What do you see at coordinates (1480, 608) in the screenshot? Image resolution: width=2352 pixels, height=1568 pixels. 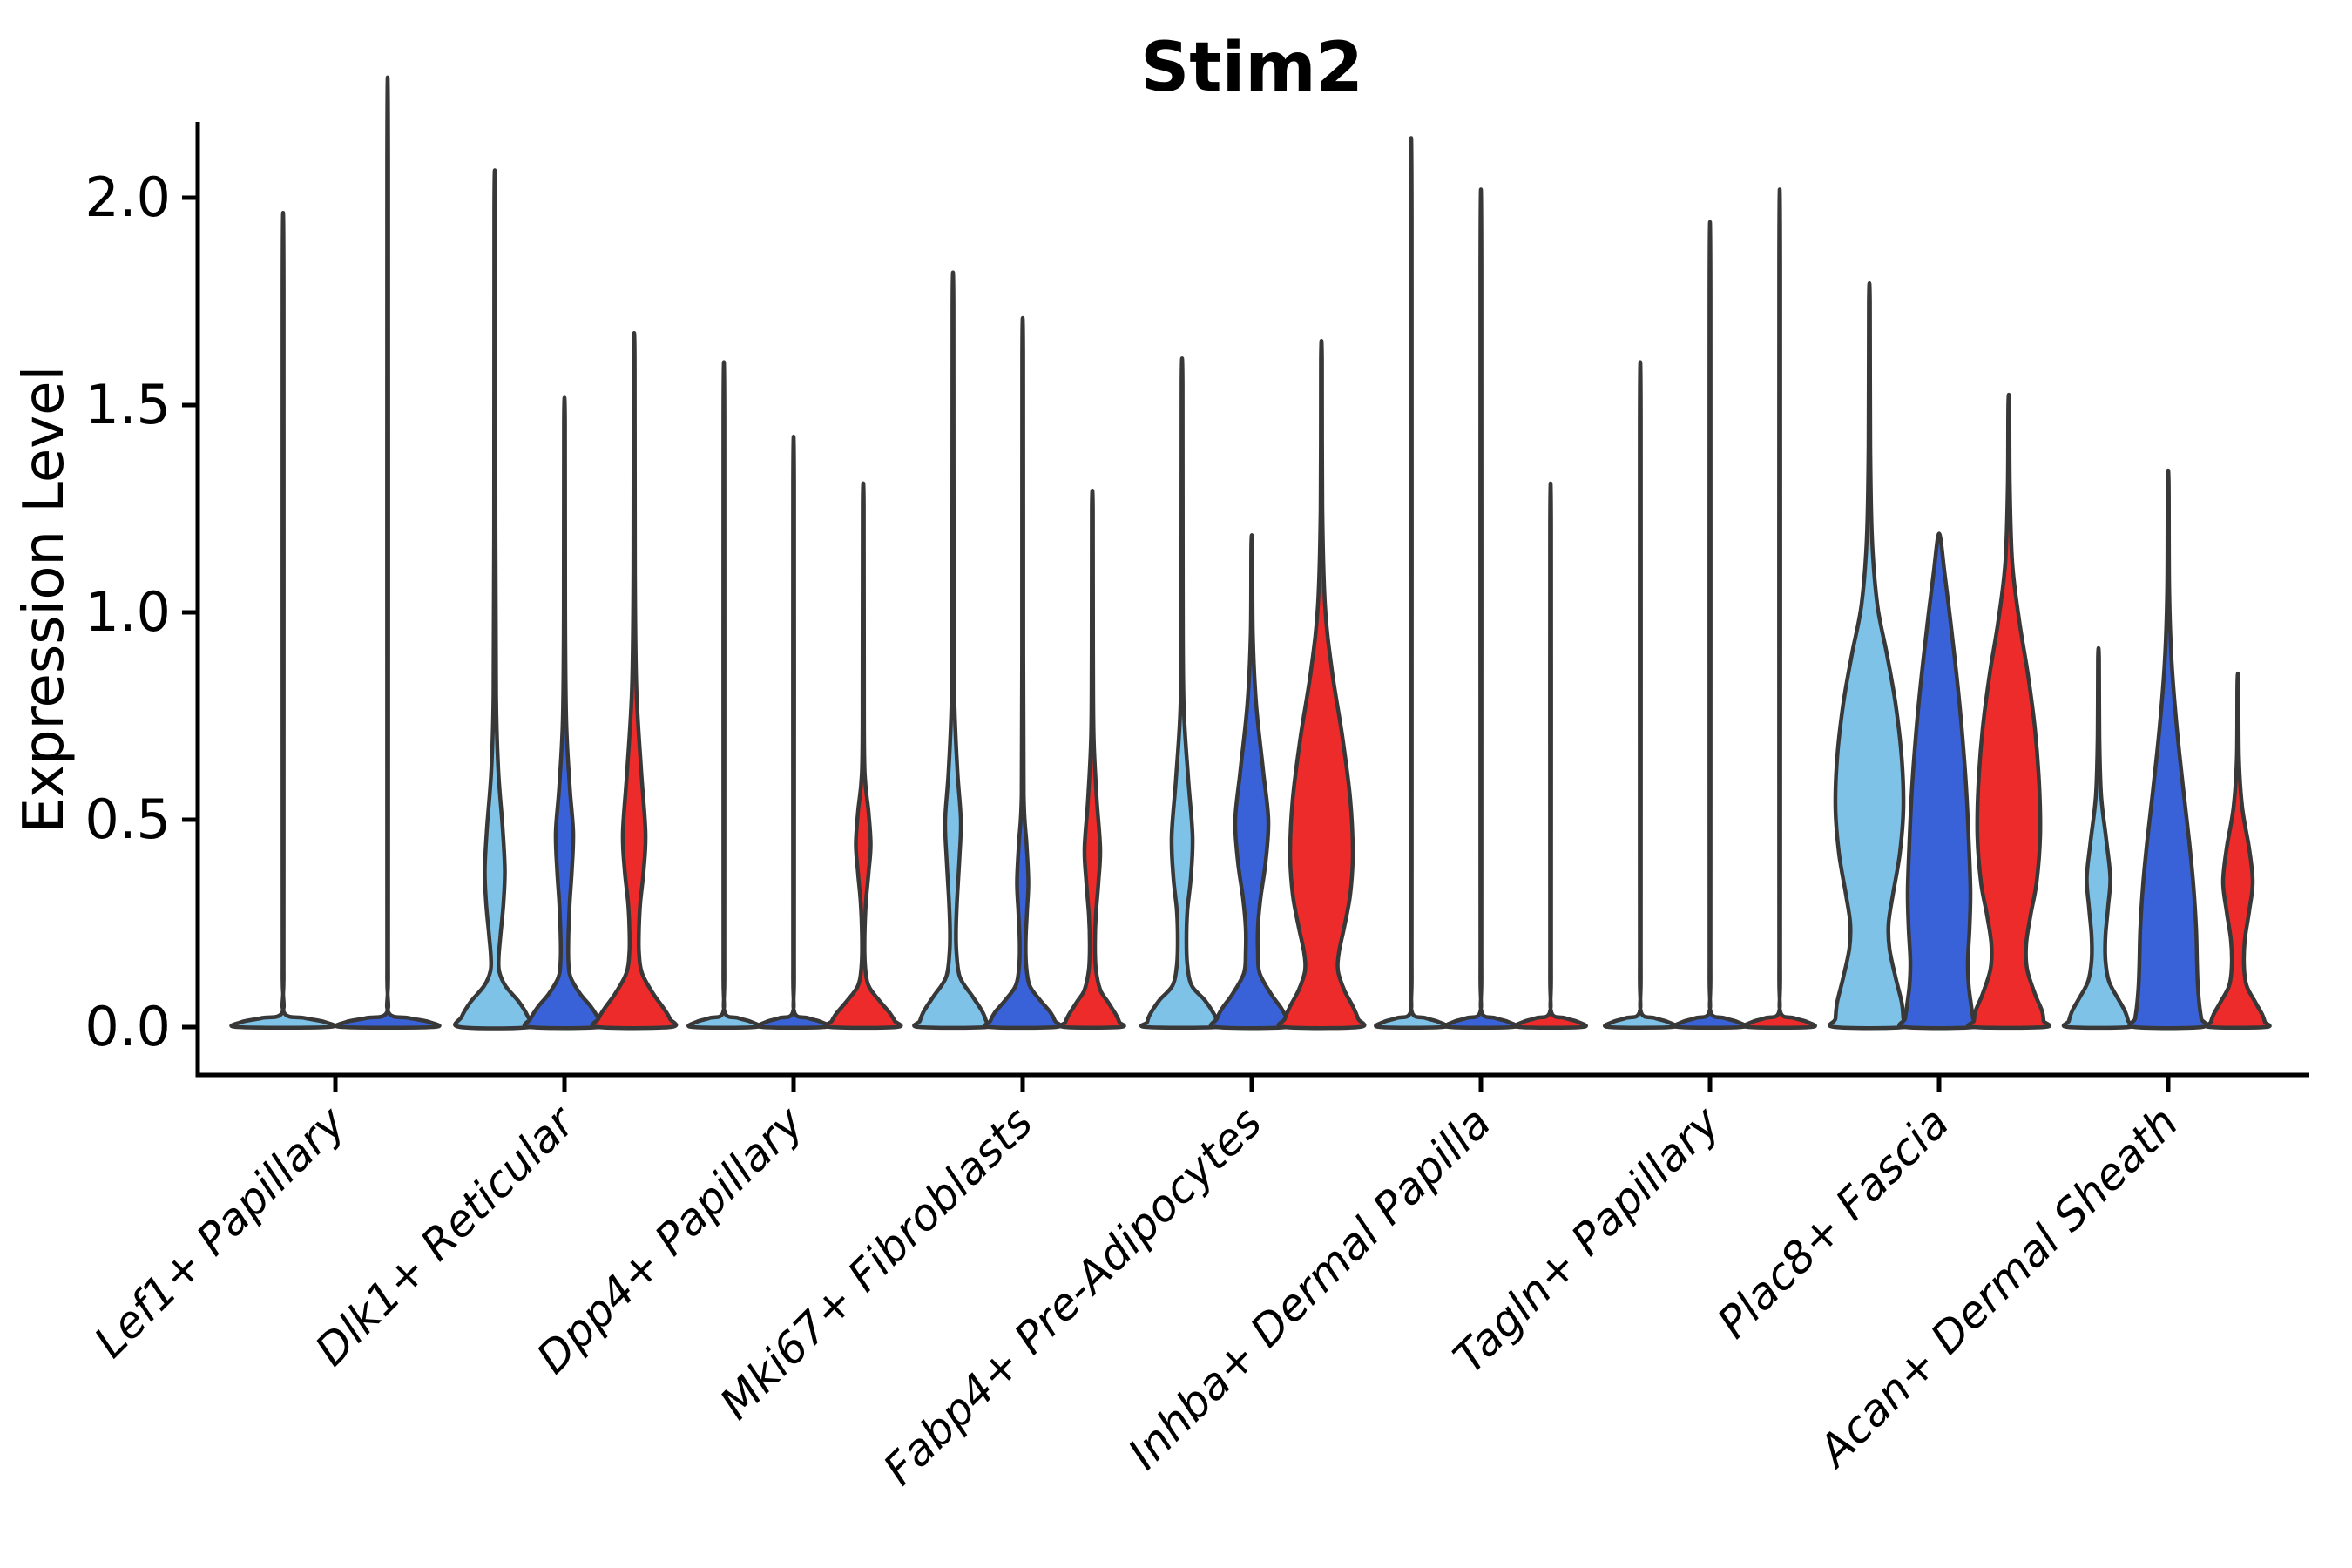 I see `violin-inhba-dermal-papilla-dark_blue` at bounding box center [1480, 608].